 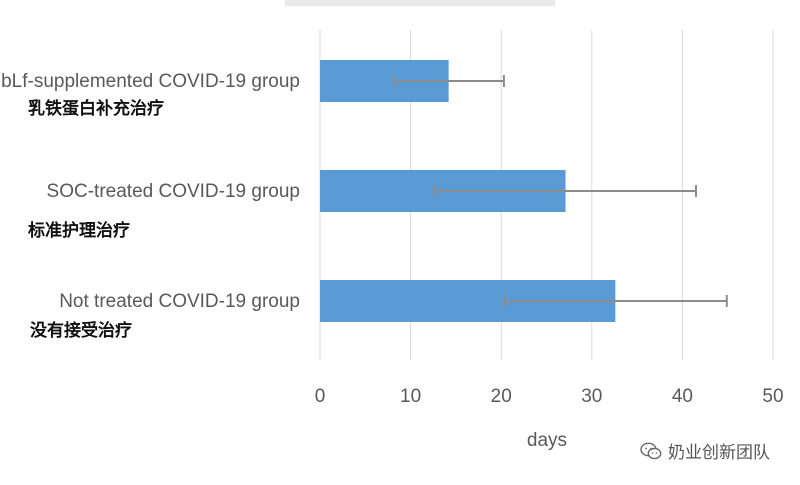 I want to click on x-tick-label-30: 30, so click(x=591, y=396).